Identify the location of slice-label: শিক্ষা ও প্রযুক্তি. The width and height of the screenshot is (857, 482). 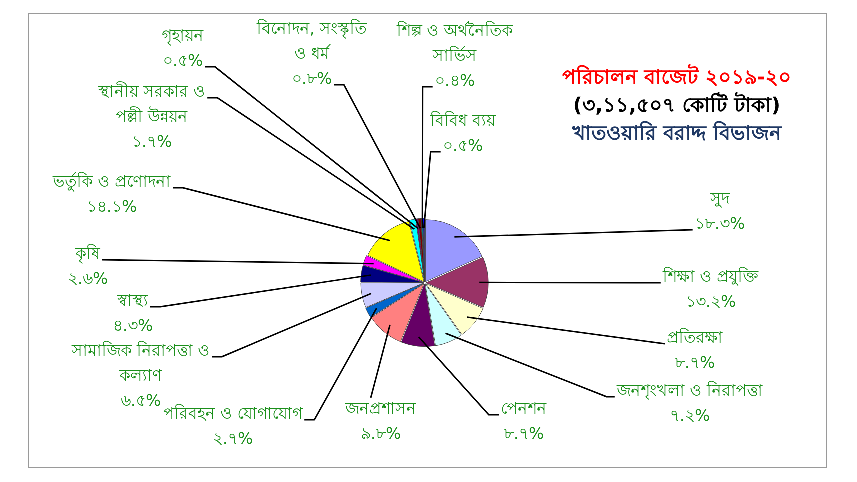
(711, 276).